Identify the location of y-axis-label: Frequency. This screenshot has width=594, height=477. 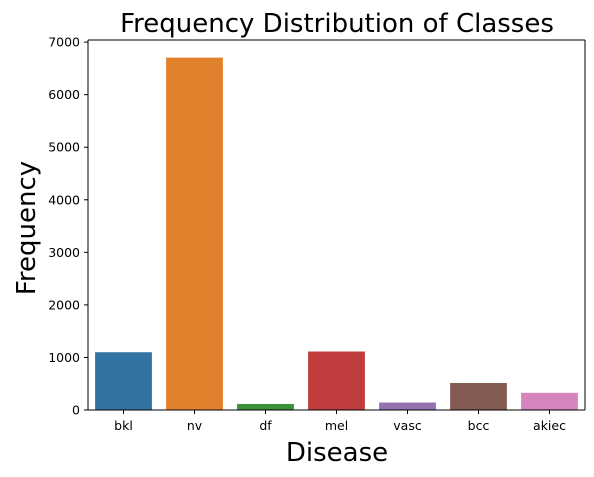
(27, 228).